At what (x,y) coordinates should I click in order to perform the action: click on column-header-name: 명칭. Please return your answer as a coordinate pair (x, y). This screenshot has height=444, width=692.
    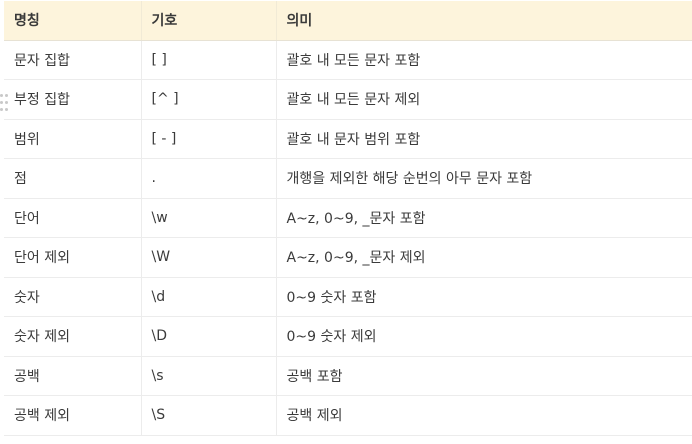
    Looking at the image, I should click on (73, 21).